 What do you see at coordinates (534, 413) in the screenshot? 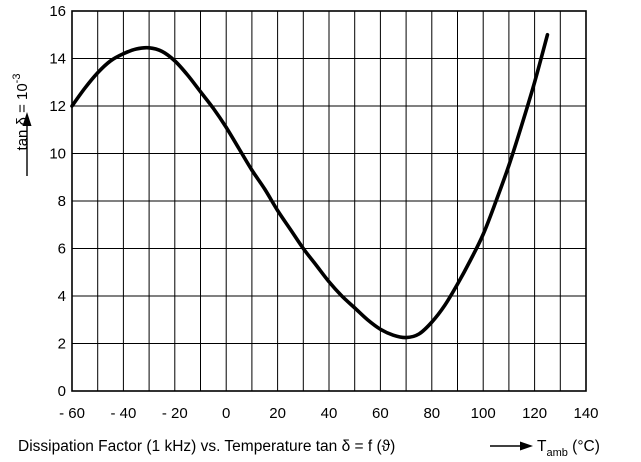
I see `x-tick-label: 120` at bounding box center [534, 413].